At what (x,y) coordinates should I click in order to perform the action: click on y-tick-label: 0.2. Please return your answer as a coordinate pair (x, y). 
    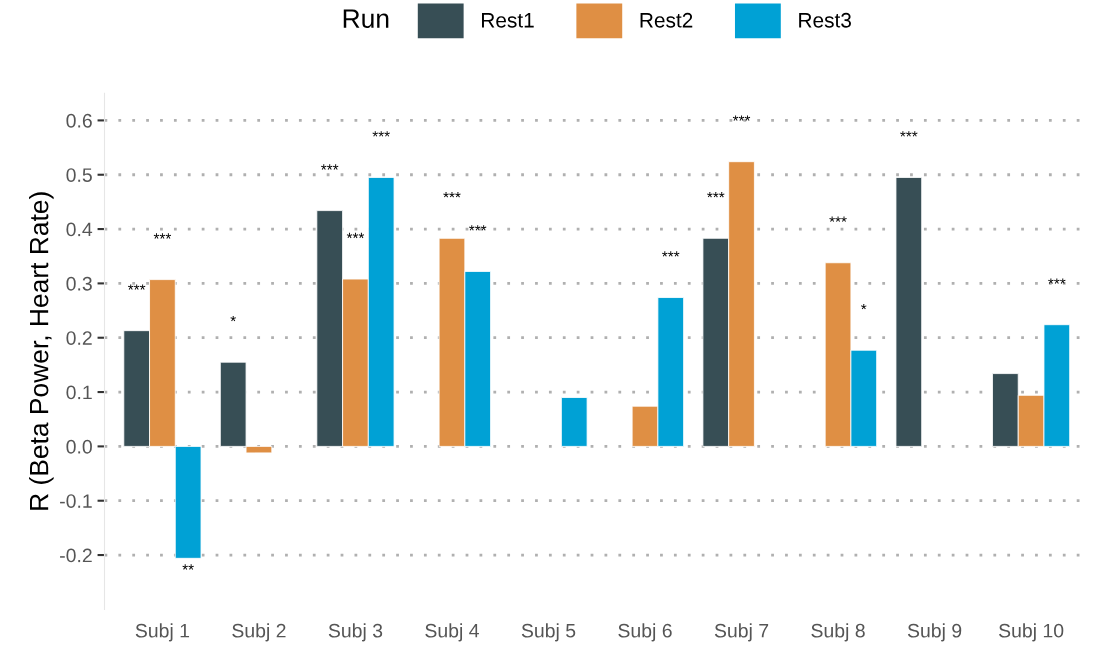
    Looking at the image, I should click on (79, 338).